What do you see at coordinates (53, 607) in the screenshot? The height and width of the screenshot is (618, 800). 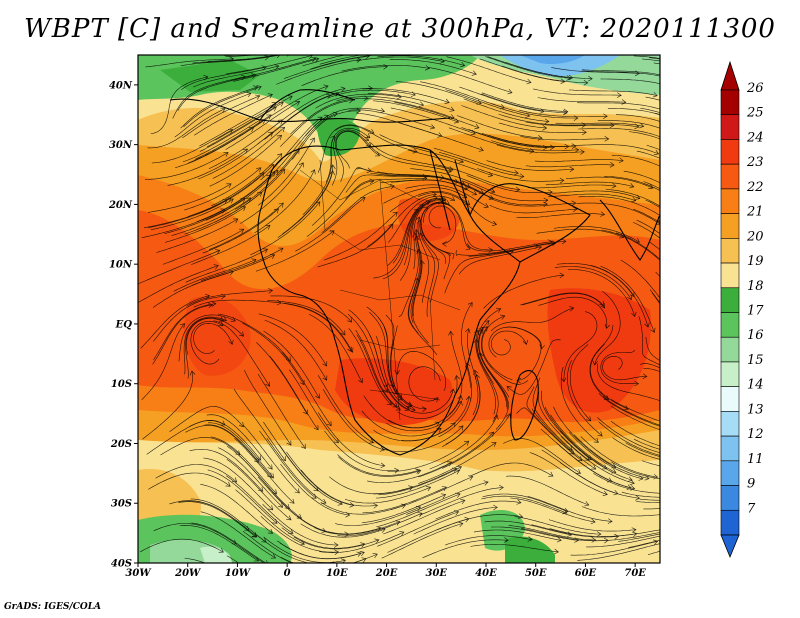 I see `grads-credit: GrADS: IGES/COLA` at bounding box center [53, 607].